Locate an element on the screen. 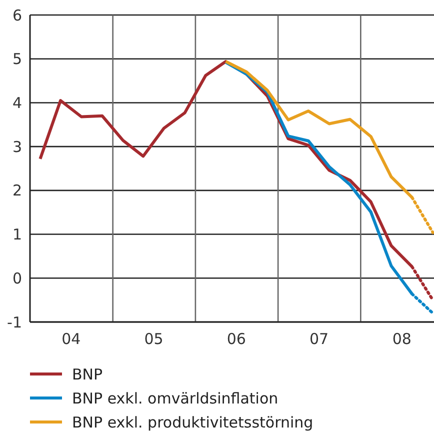  y-tick-label: 5 is located at coordinates (17, 59).